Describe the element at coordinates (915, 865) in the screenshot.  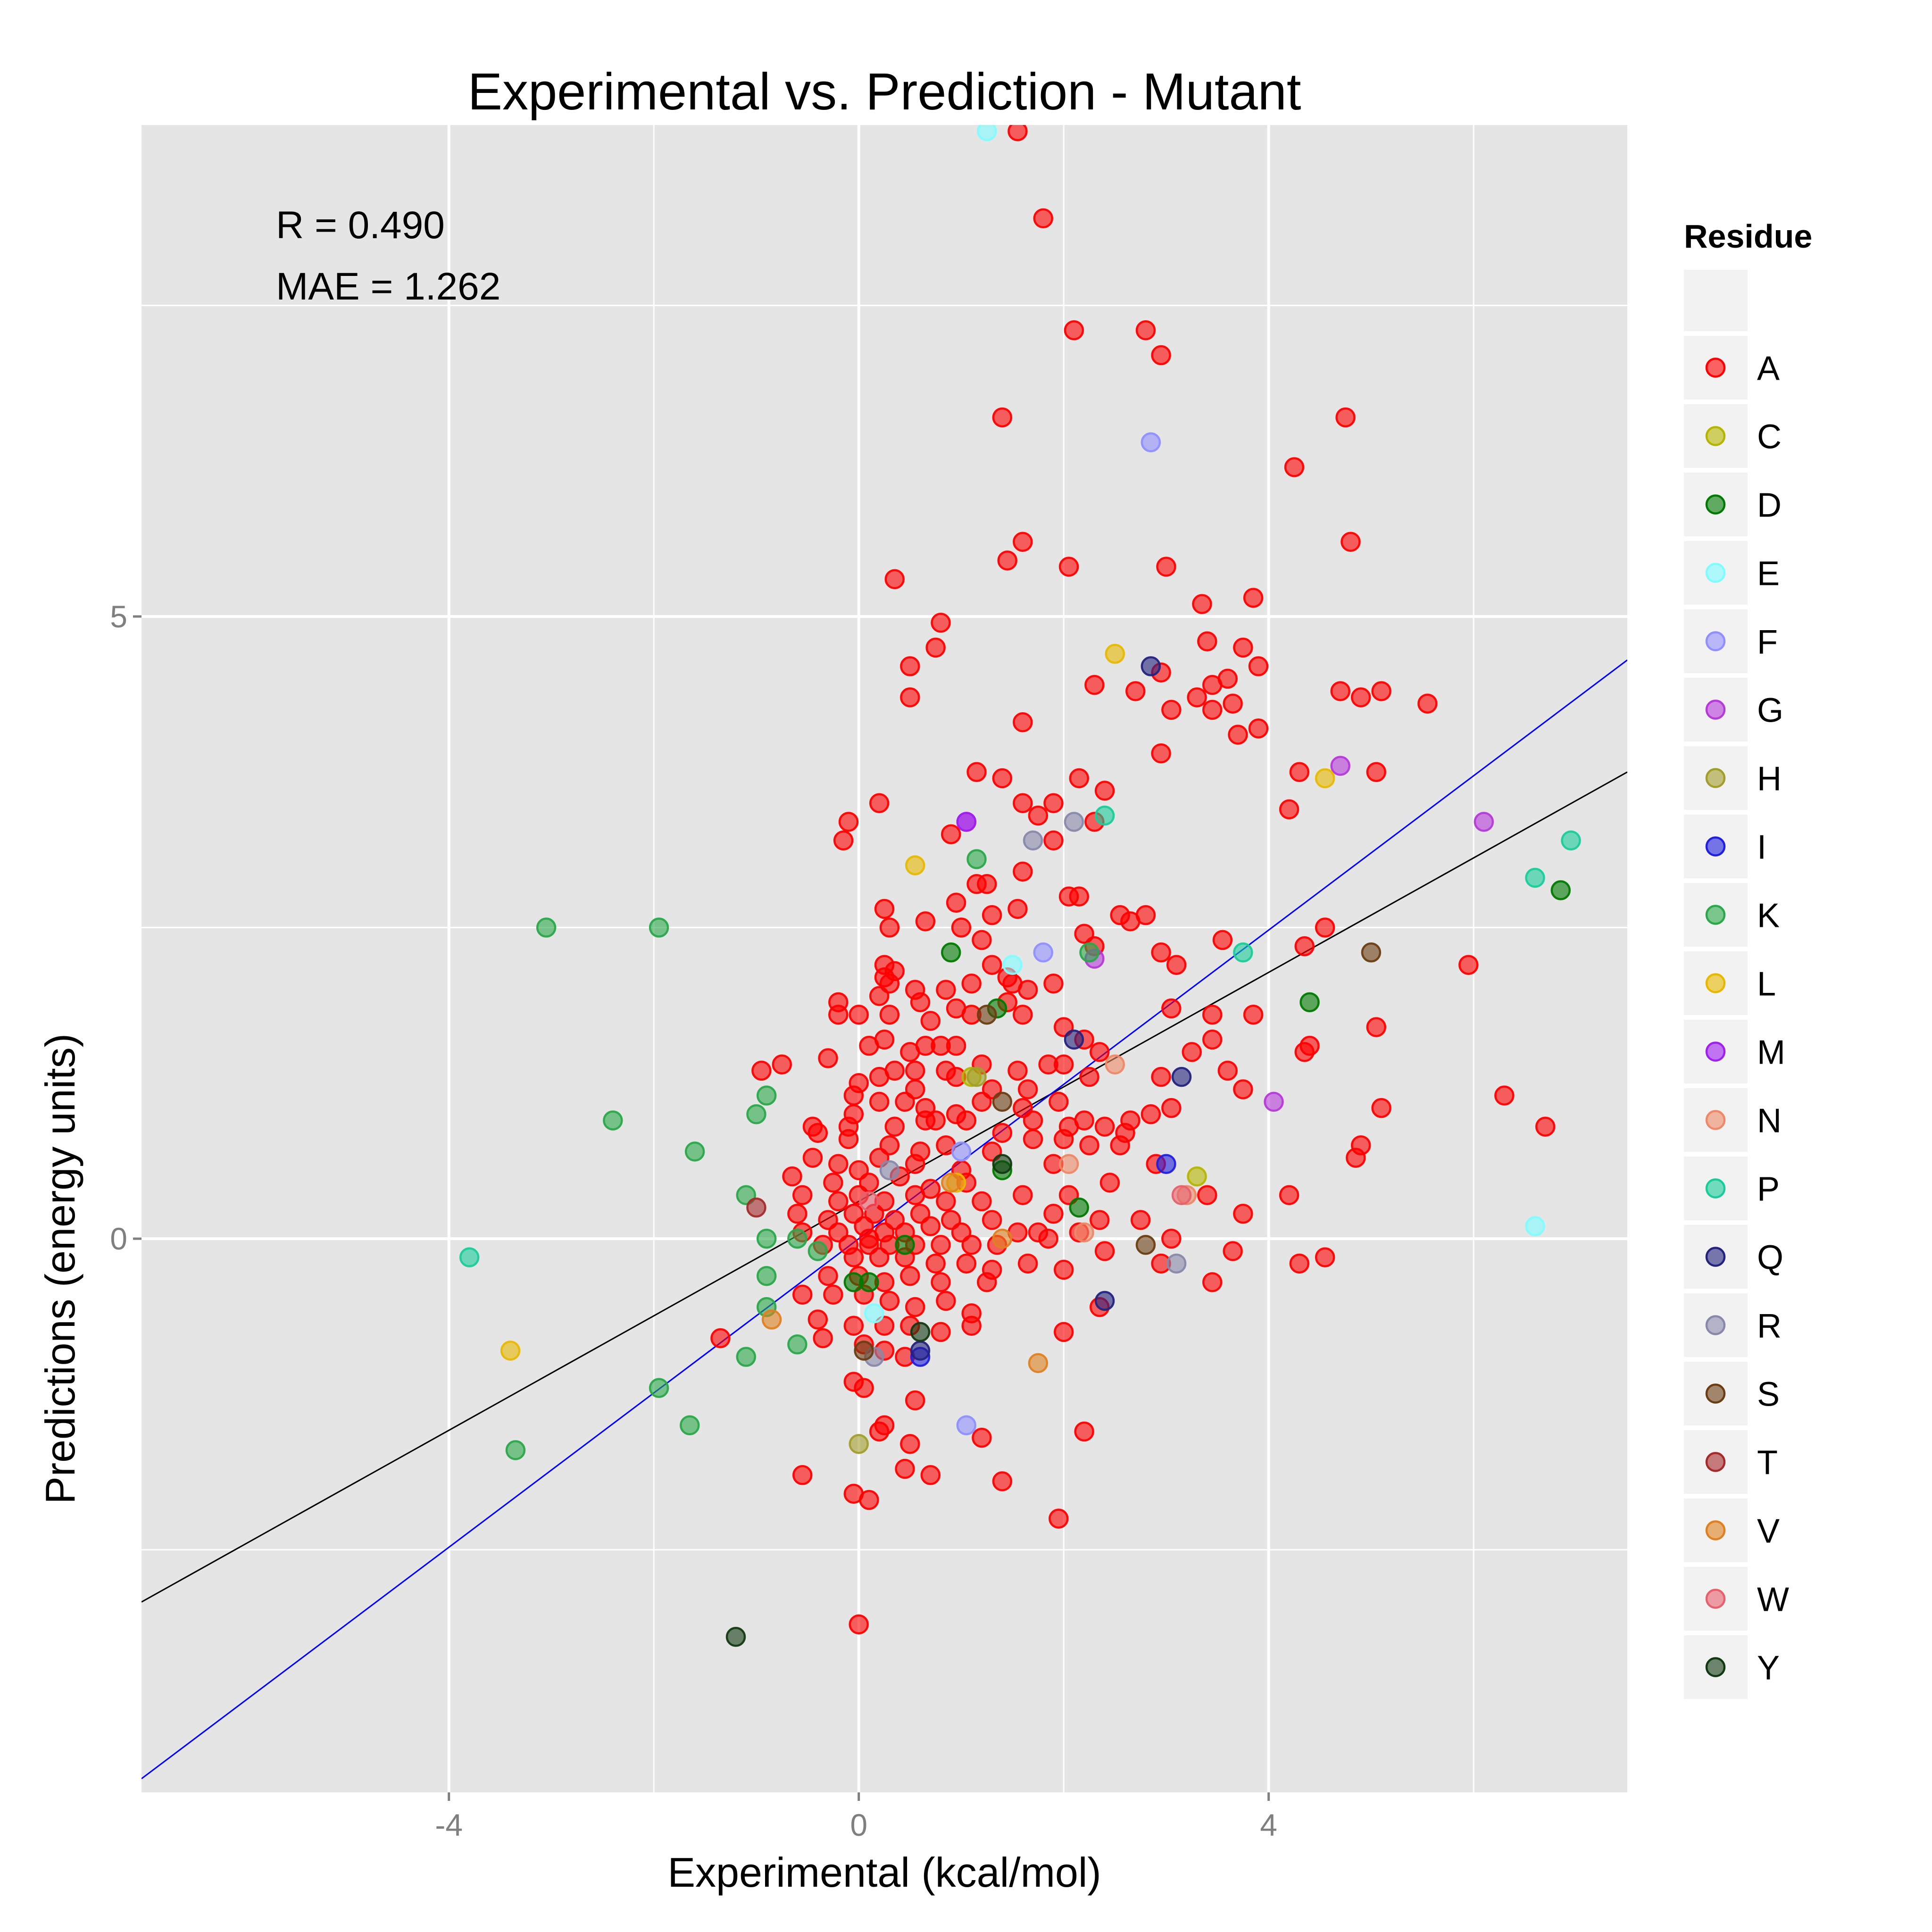
I see `point-L` at that location.